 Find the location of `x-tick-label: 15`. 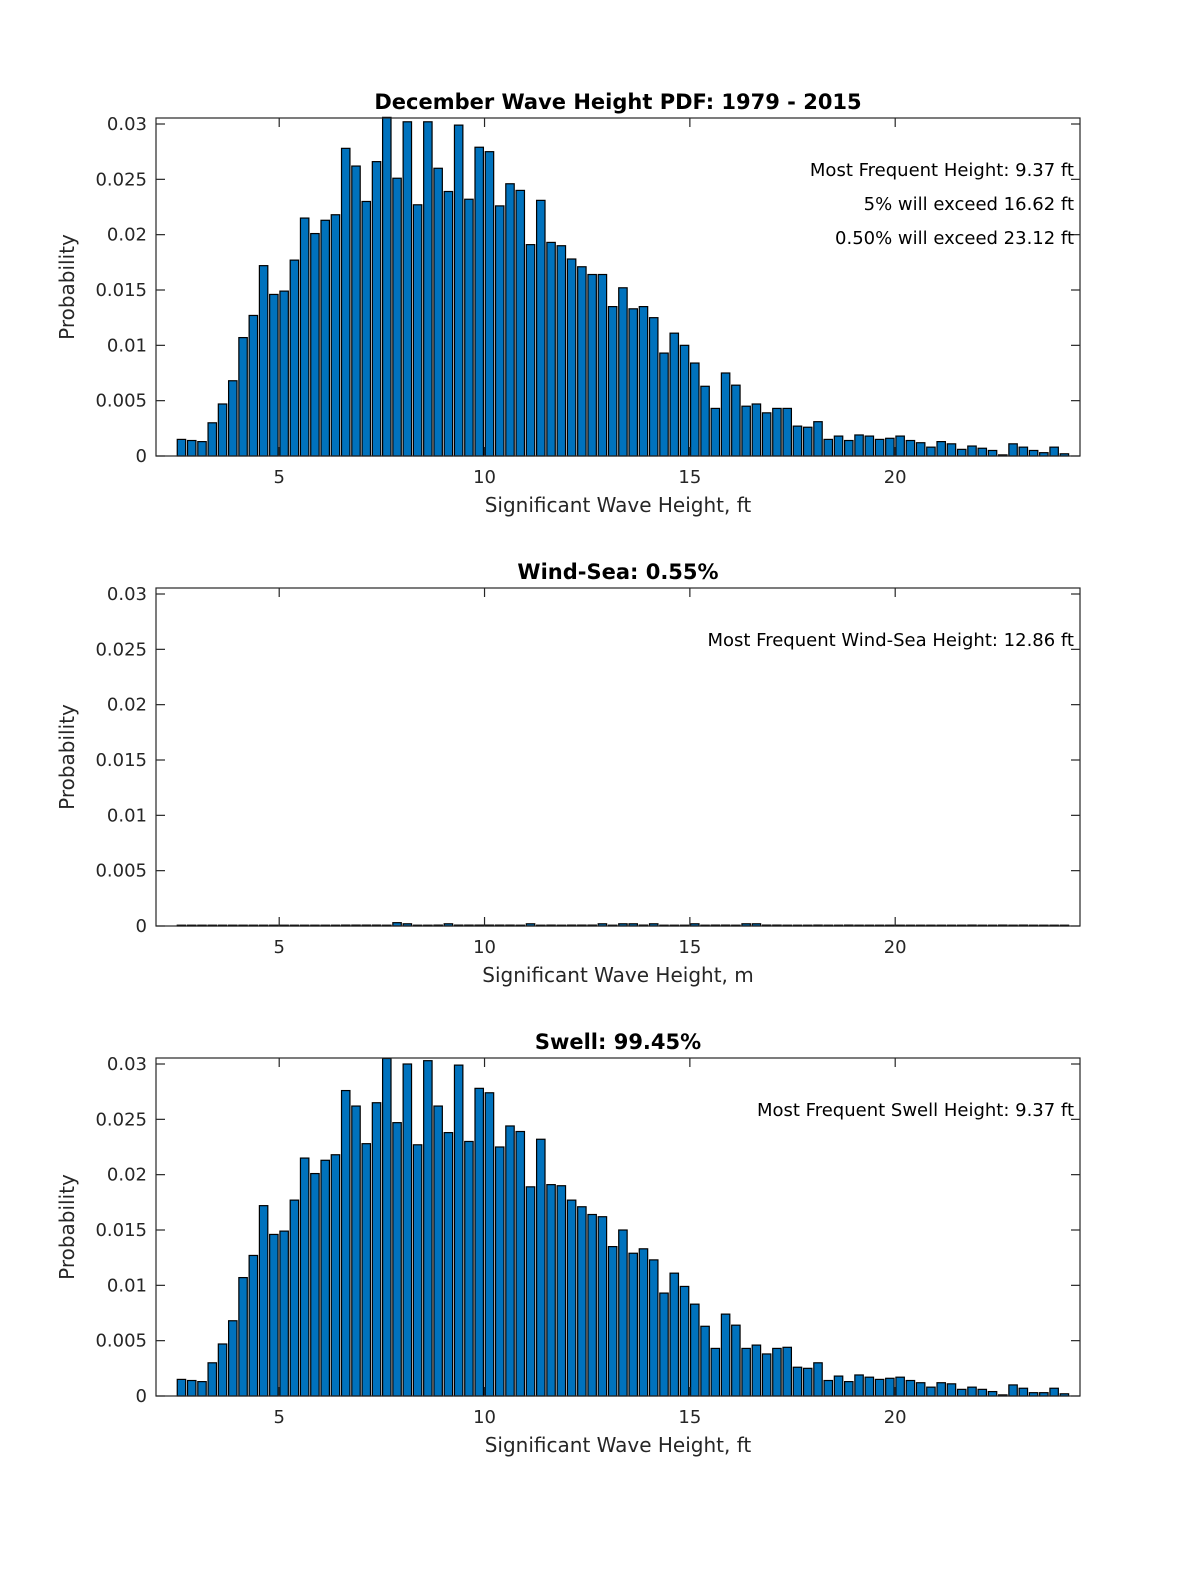

x-tick-label: 15 is located at coordinates (689, 947).